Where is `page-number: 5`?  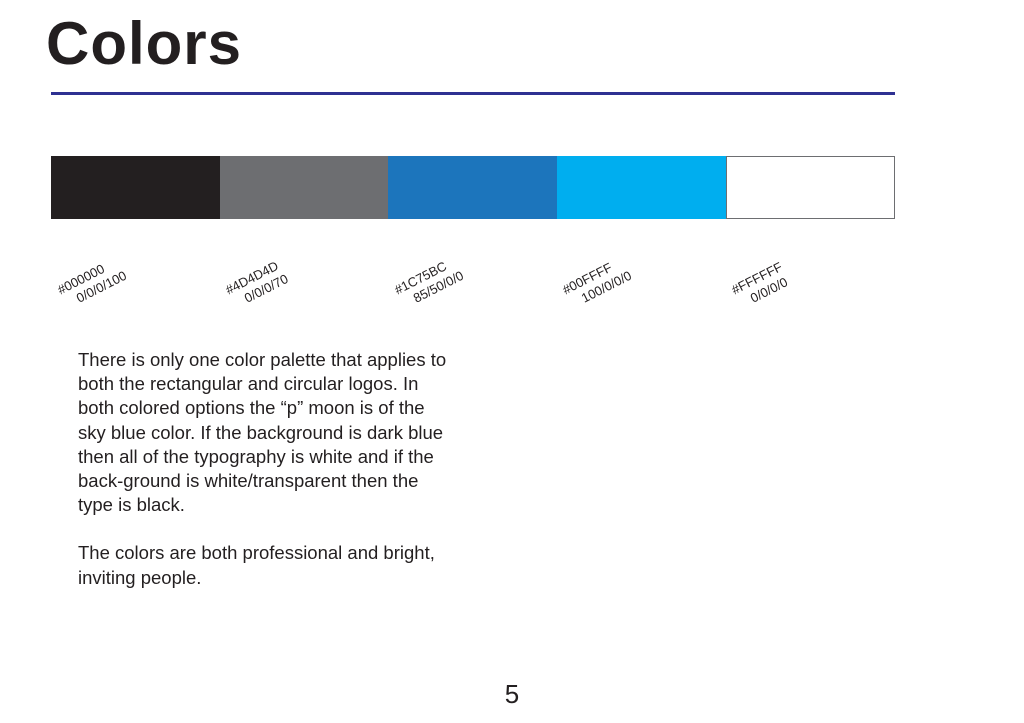 page-number: 5 is located at coordinates (512, 694).